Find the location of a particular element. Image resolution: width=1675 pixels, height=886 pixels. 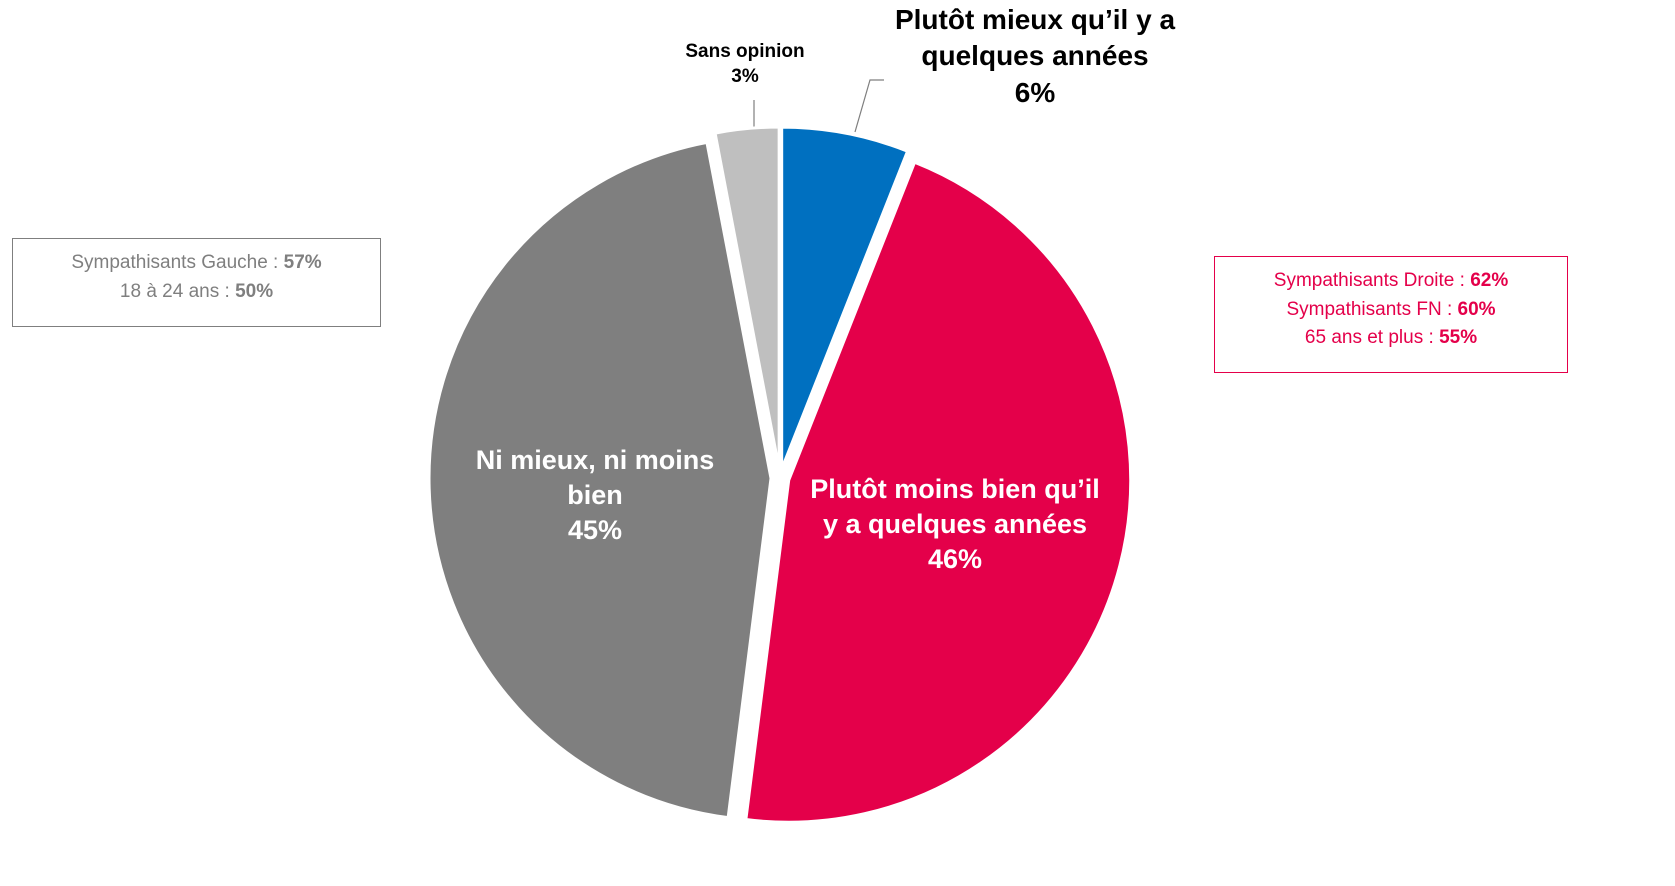

annotation-text: Sympathisants Droite : is located at coordinates (1369, 280).